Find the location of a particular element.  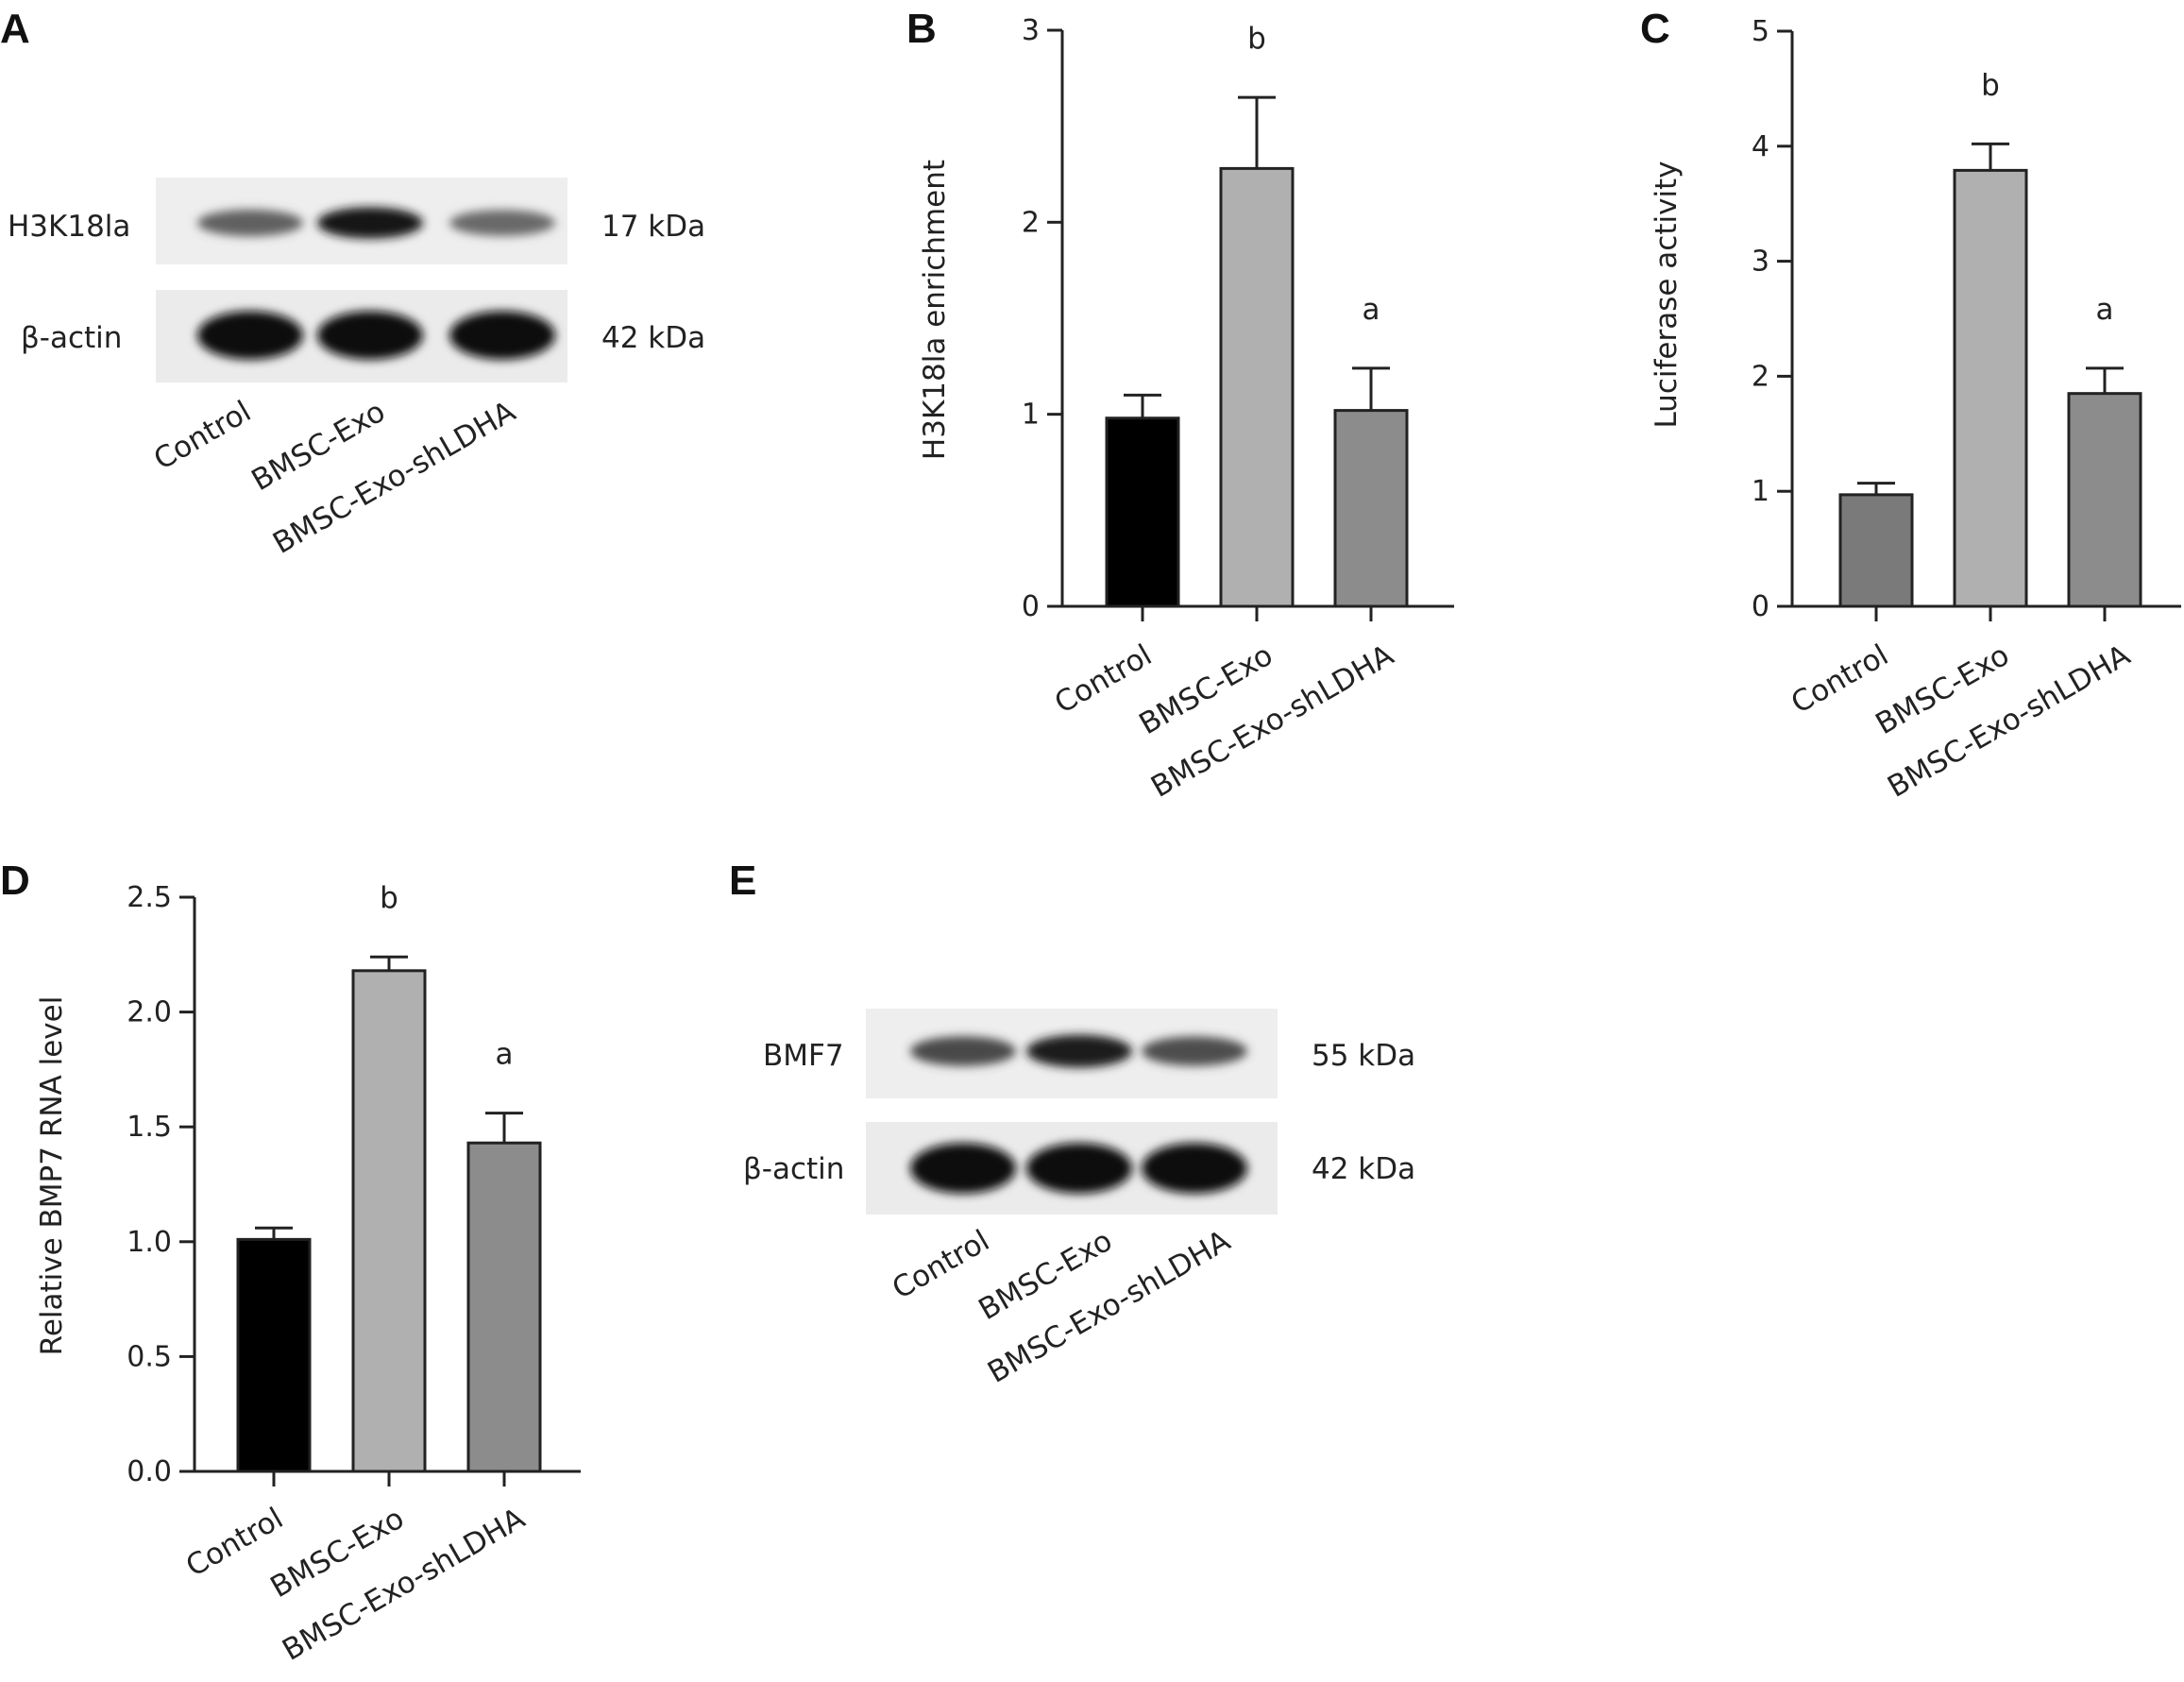

chart-d: 0.0 0.5 1.0 1.5 2.0 2.5 b a is located at coordinates (354, 1184).